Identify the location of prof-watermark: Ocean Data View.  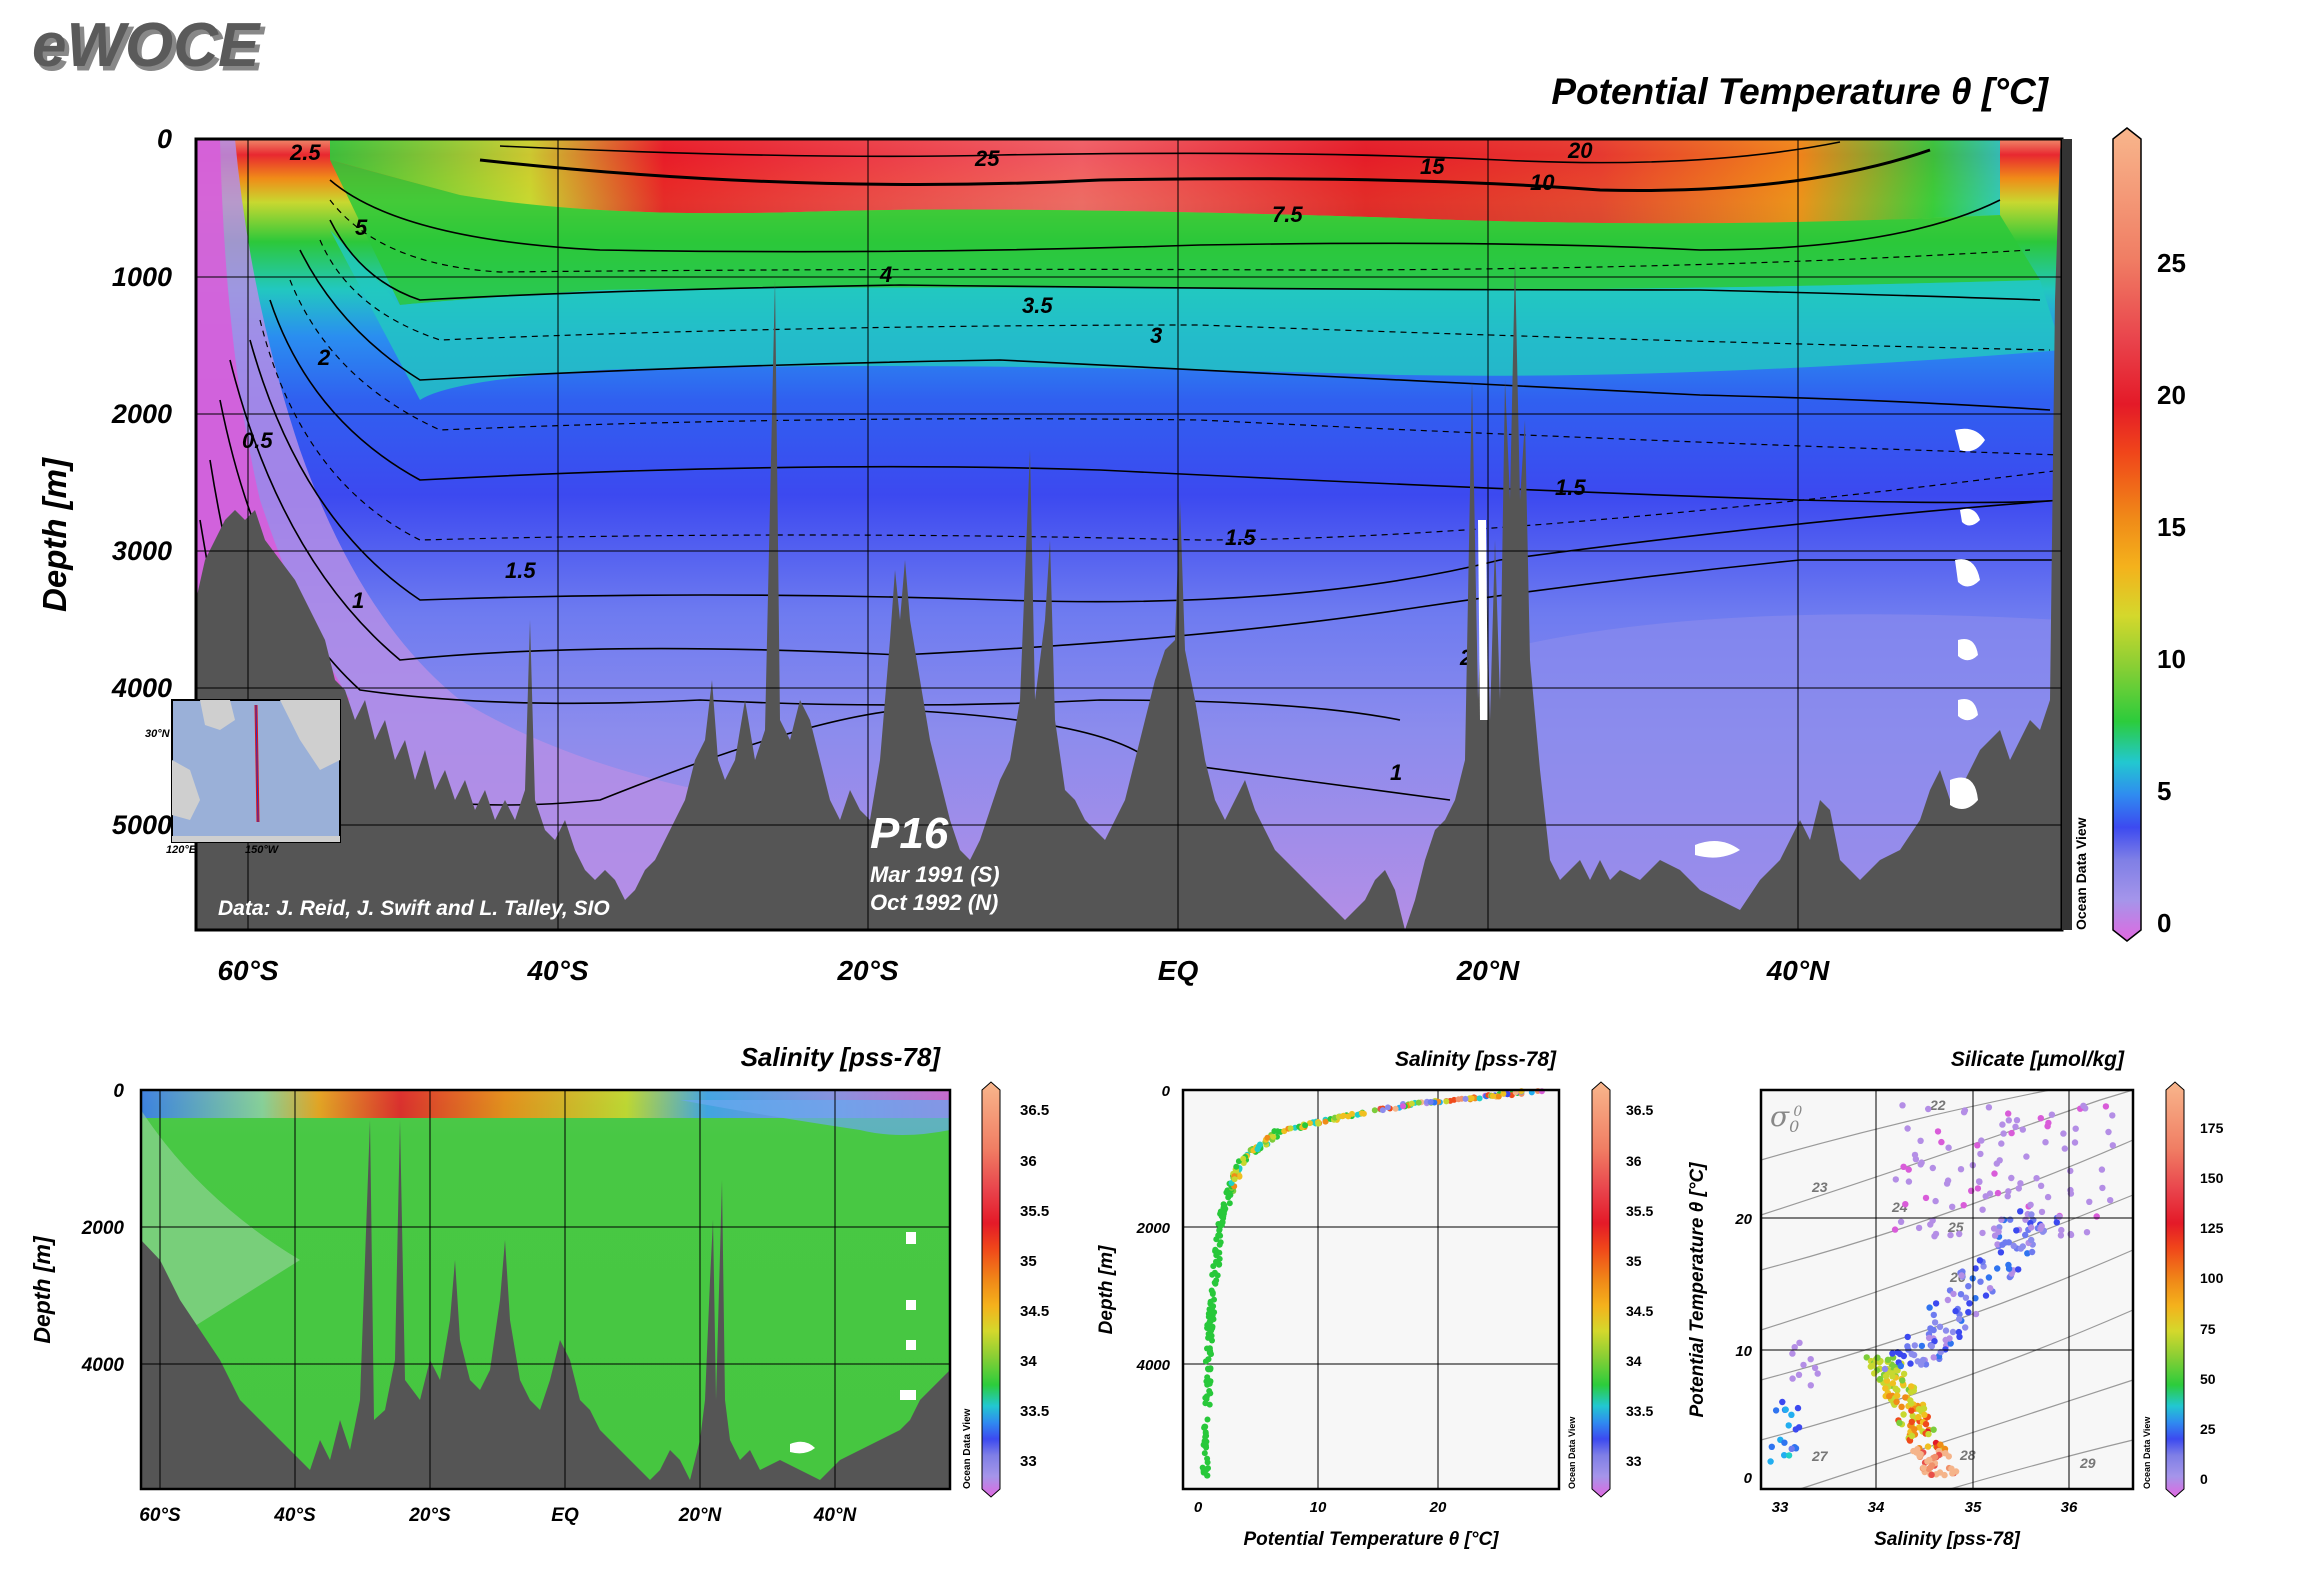
(1572, 1452).